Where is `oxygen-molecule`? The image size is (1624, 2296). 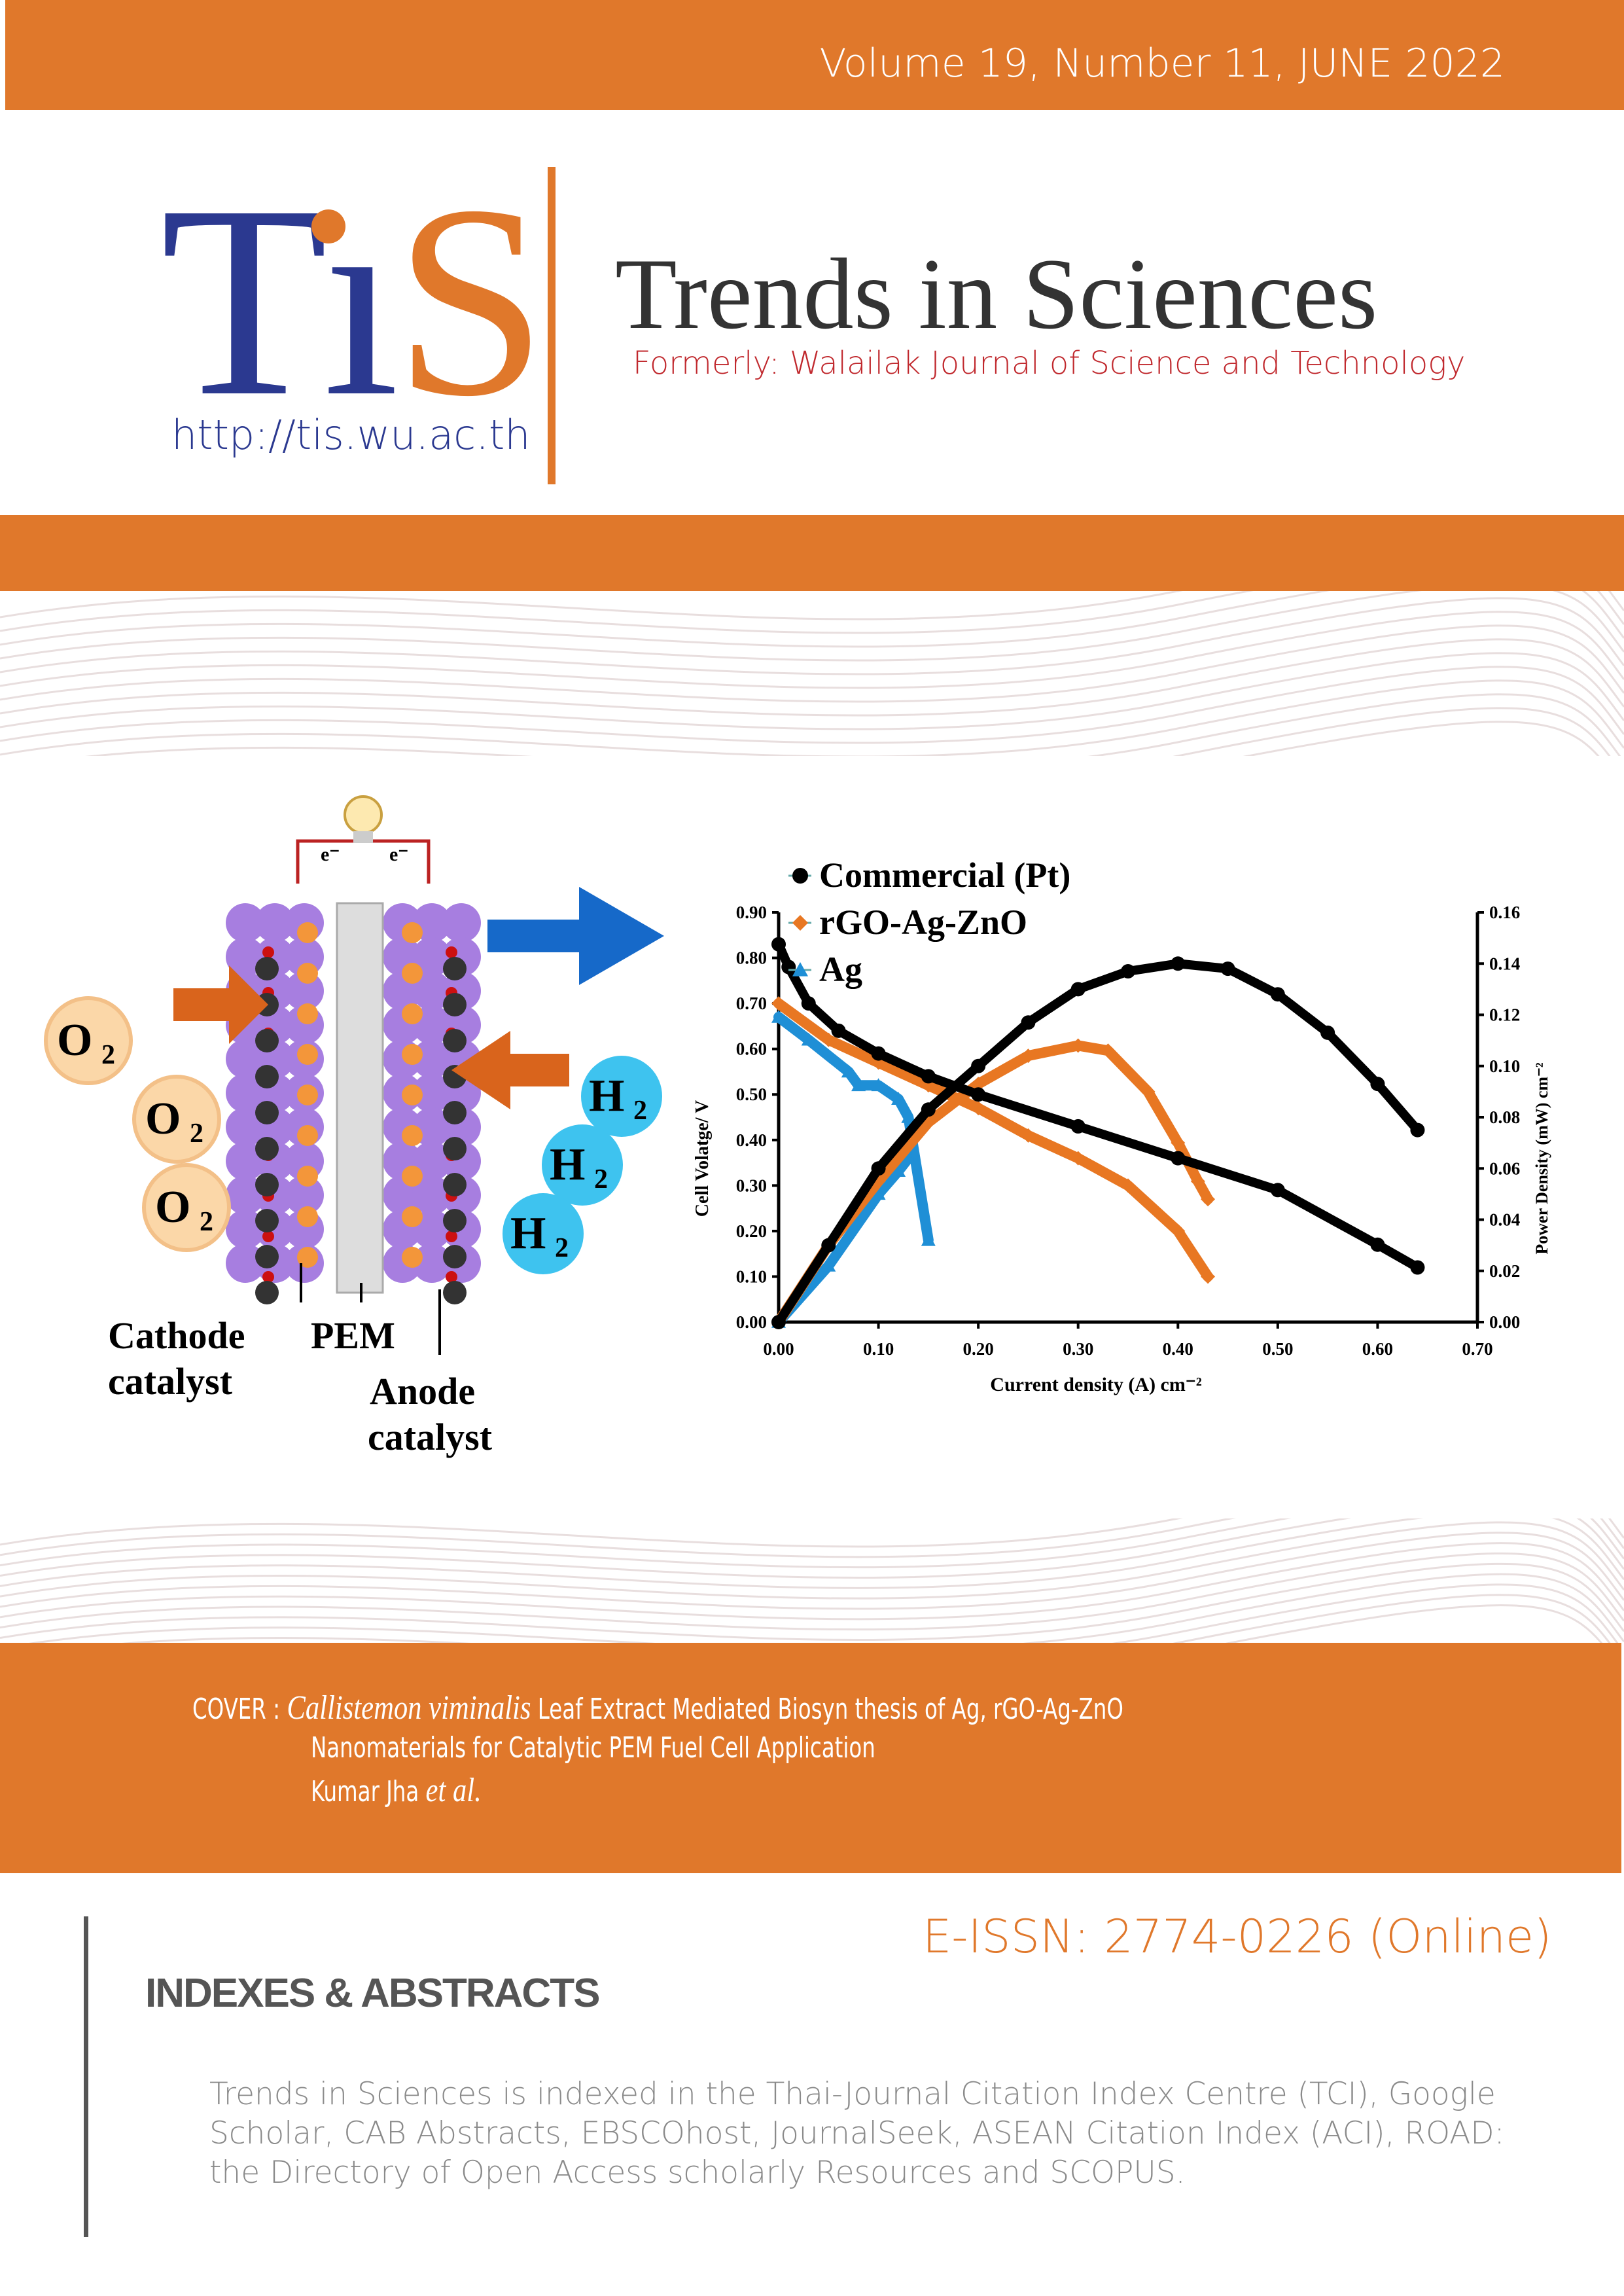 oxygen-molecule is located at coordinates (186, 1207).